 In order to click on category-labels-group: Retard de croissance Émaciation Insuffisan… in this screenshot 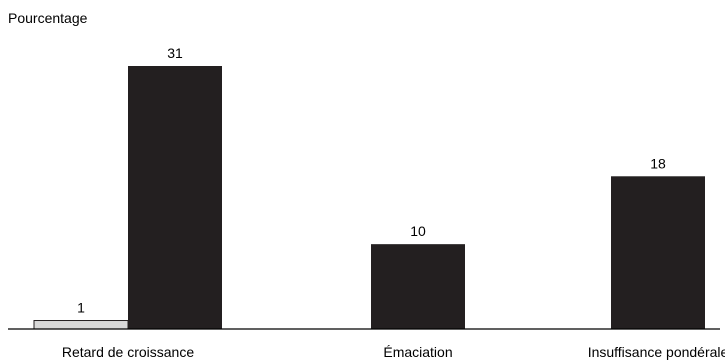, I will do `click(393, 352)`.